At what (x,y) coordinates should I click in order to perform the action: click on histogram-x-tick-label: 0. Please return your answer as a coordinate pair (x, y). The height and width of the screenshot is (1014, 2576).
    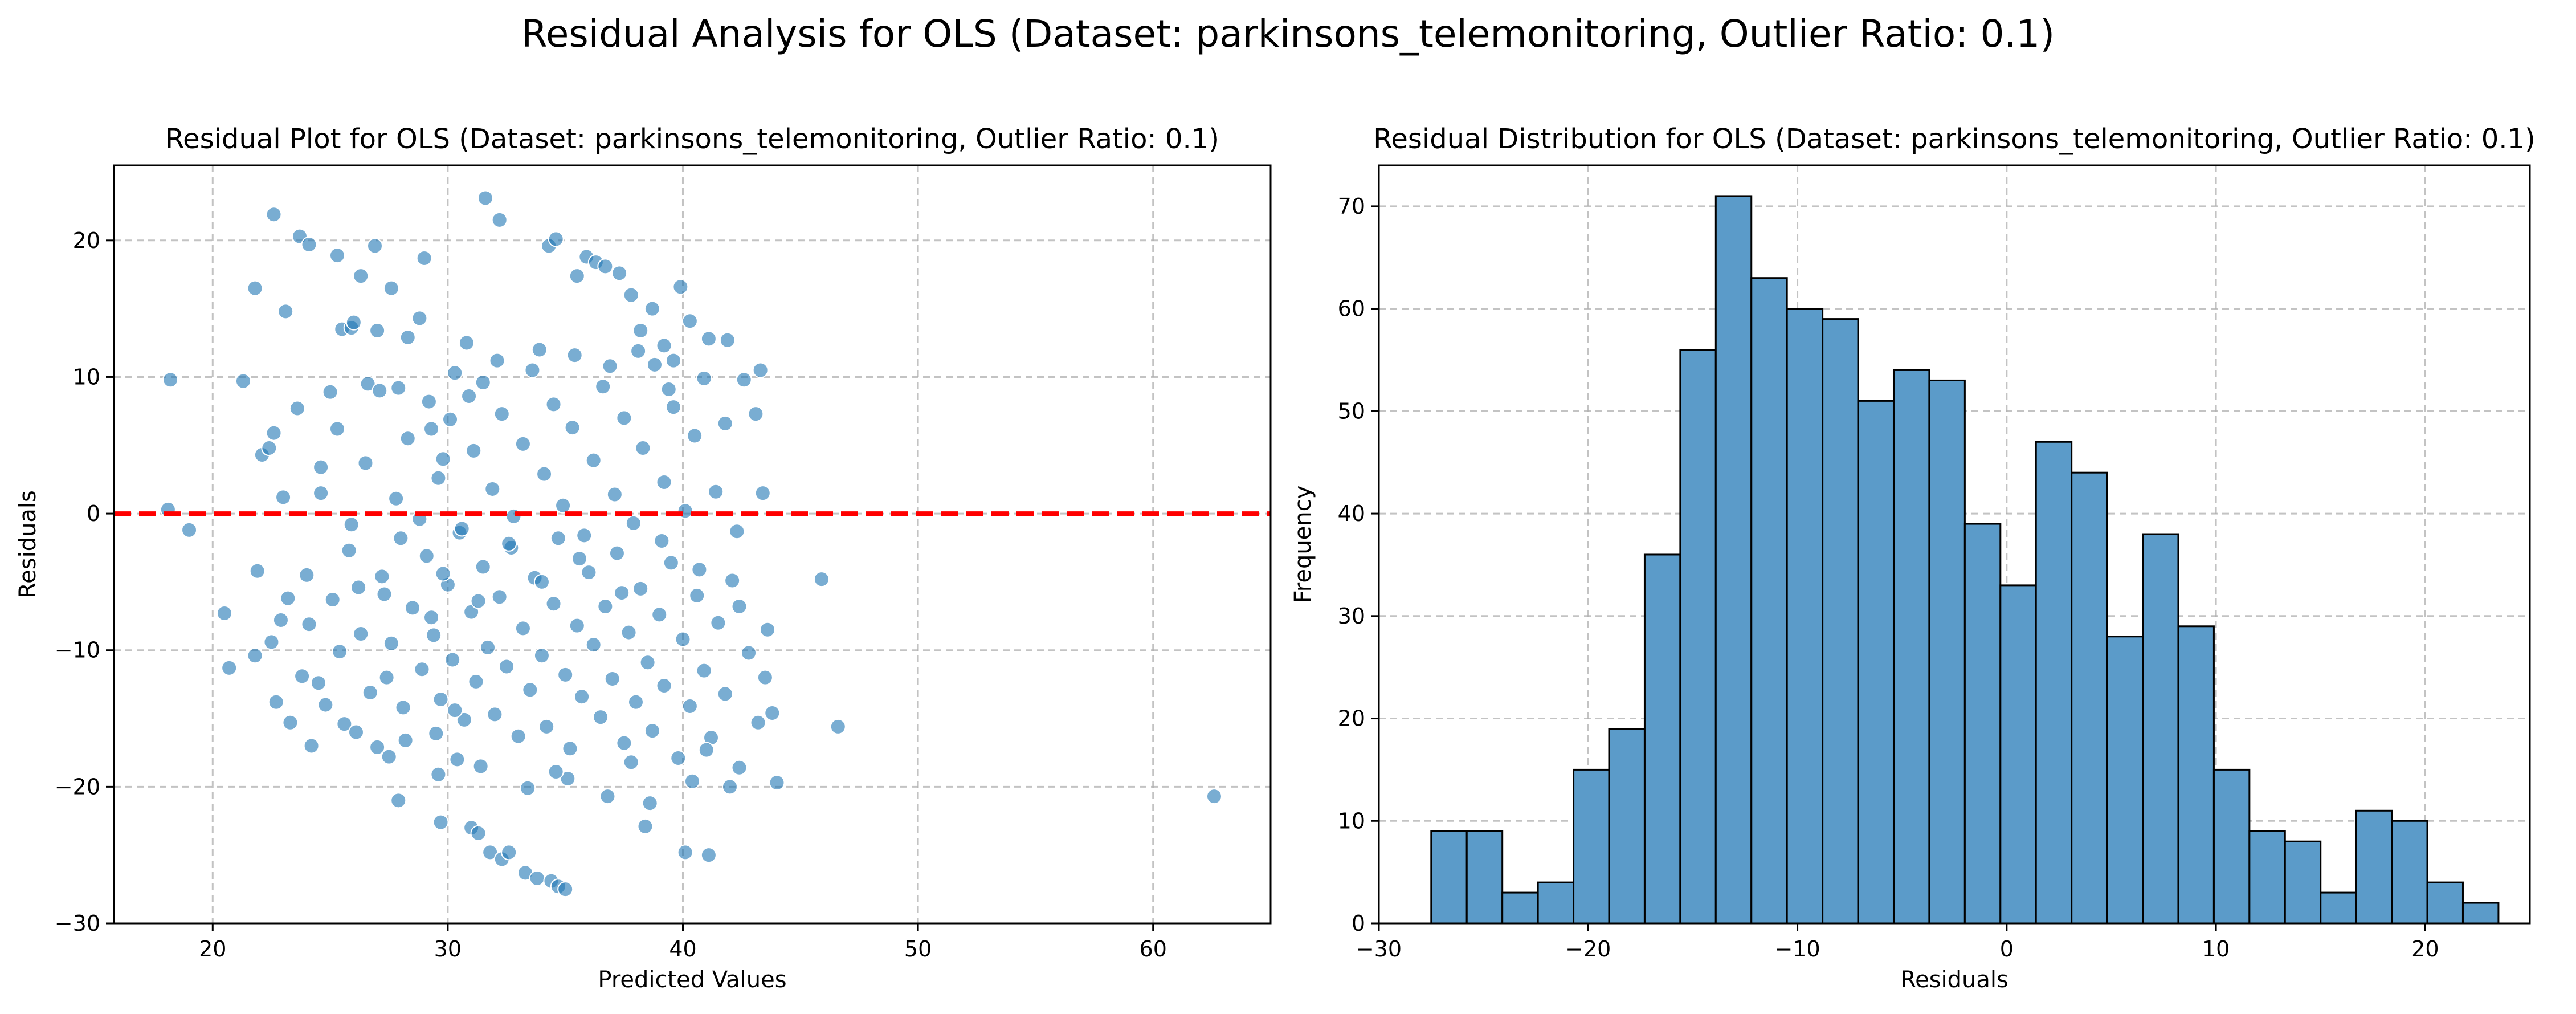
    Looking at the image, I should click on (2007, 949).